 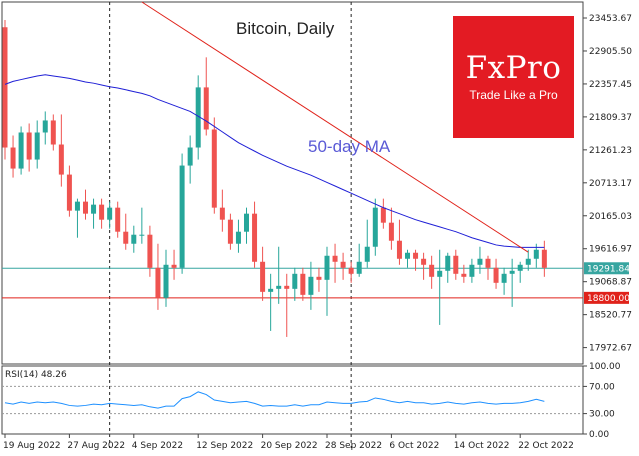 What do you see at coordinates (482, 446) in the screenshot?
I see `x-tick-label: 14 Oct 2022` at bounding box center [482, 446].